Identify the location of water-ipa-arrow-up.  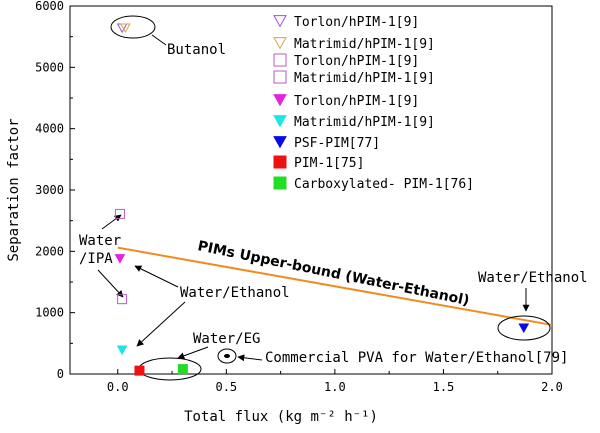
(111, 222).